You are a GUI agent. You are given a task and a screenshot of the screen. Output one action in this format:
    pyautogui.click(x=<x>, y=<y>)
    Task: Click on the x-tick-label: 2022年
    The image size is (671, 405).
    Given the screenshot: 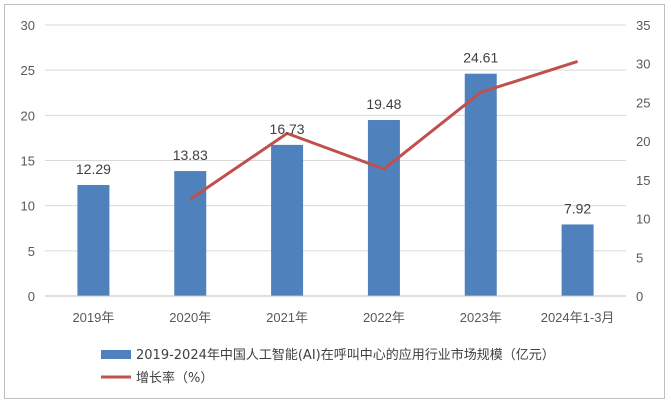 What is the action you would take?
    pyautogui.click(x=384, y=317)
    